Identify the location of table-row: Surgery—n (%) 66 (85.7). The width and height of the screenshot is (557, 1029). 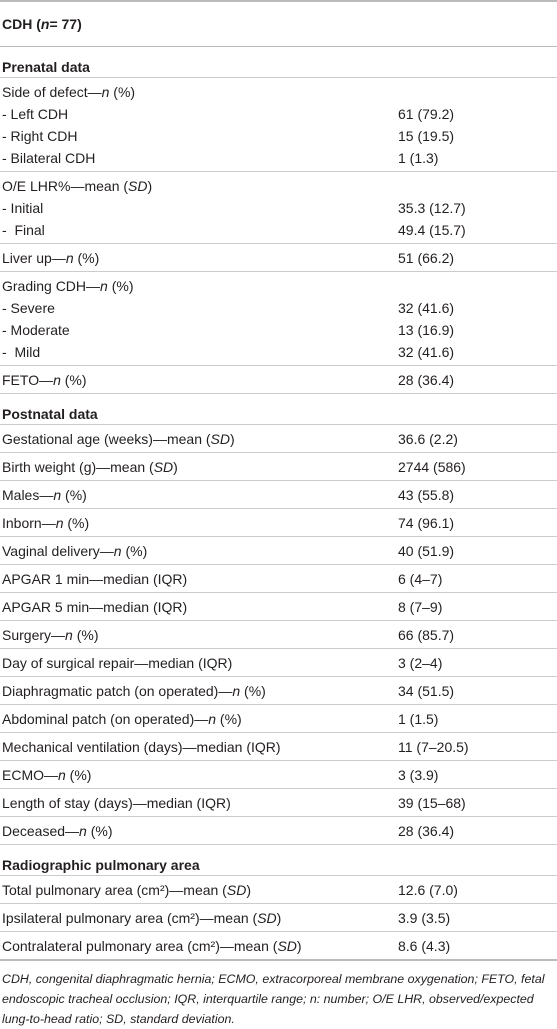
(278, 635).